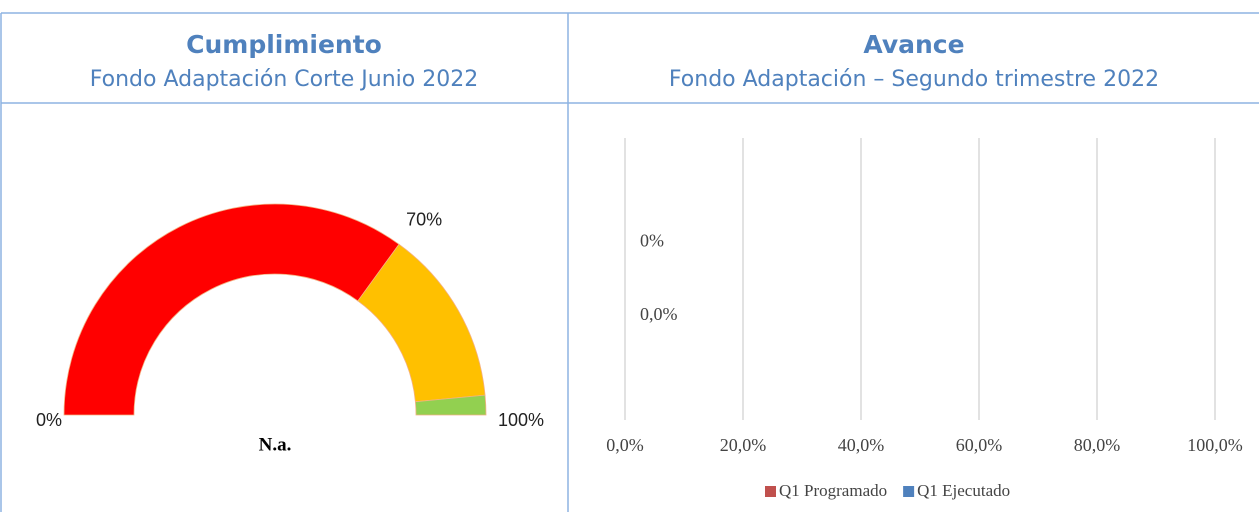 The width and height of the screenshot is (1259, 512). Describe the element at coordinates (49, 420) in the screenshot. I see `gauge-tick-label: 0%` at that location.